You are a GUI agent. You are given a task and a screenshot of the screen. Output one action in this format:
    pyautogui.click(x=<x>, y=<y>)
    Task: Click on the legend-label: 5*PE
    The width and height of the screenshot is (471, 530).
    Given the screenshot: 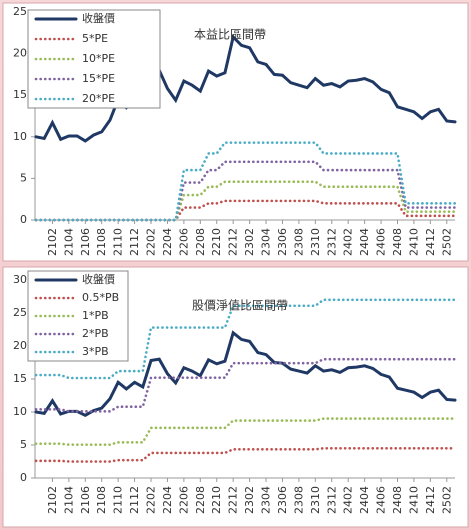 What is the action you would take?
    pyautogui.click(x=95, y=38)
    